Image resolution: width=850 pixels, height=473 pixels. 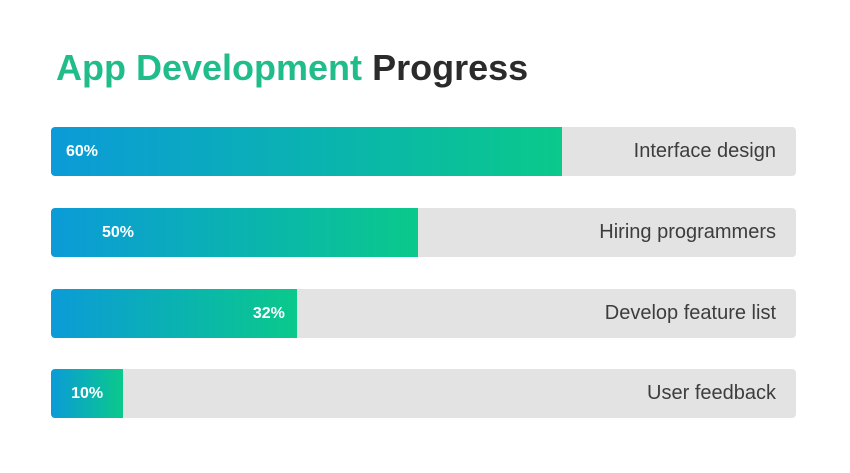 I want to click on progress-row-user-feedback: 10% User feedback, so click(x=423, y=393).